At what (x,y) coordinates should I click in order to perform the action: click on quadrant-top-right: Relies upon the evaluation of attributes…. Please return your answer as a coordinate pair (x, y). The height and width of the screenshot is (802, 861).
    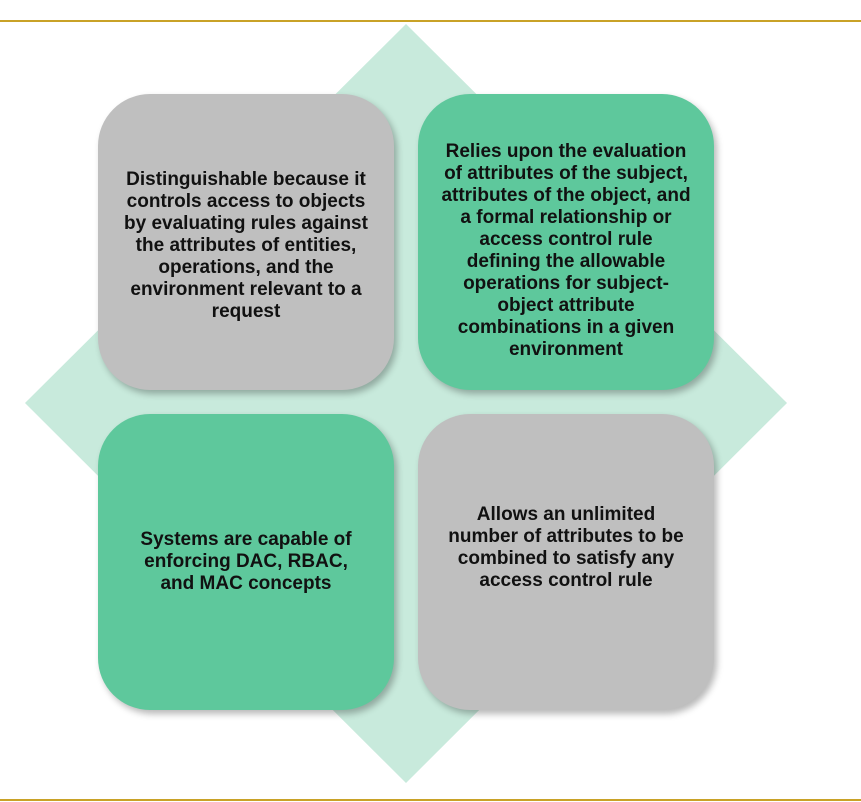
    Looking at the image, I should click on (566, 242).